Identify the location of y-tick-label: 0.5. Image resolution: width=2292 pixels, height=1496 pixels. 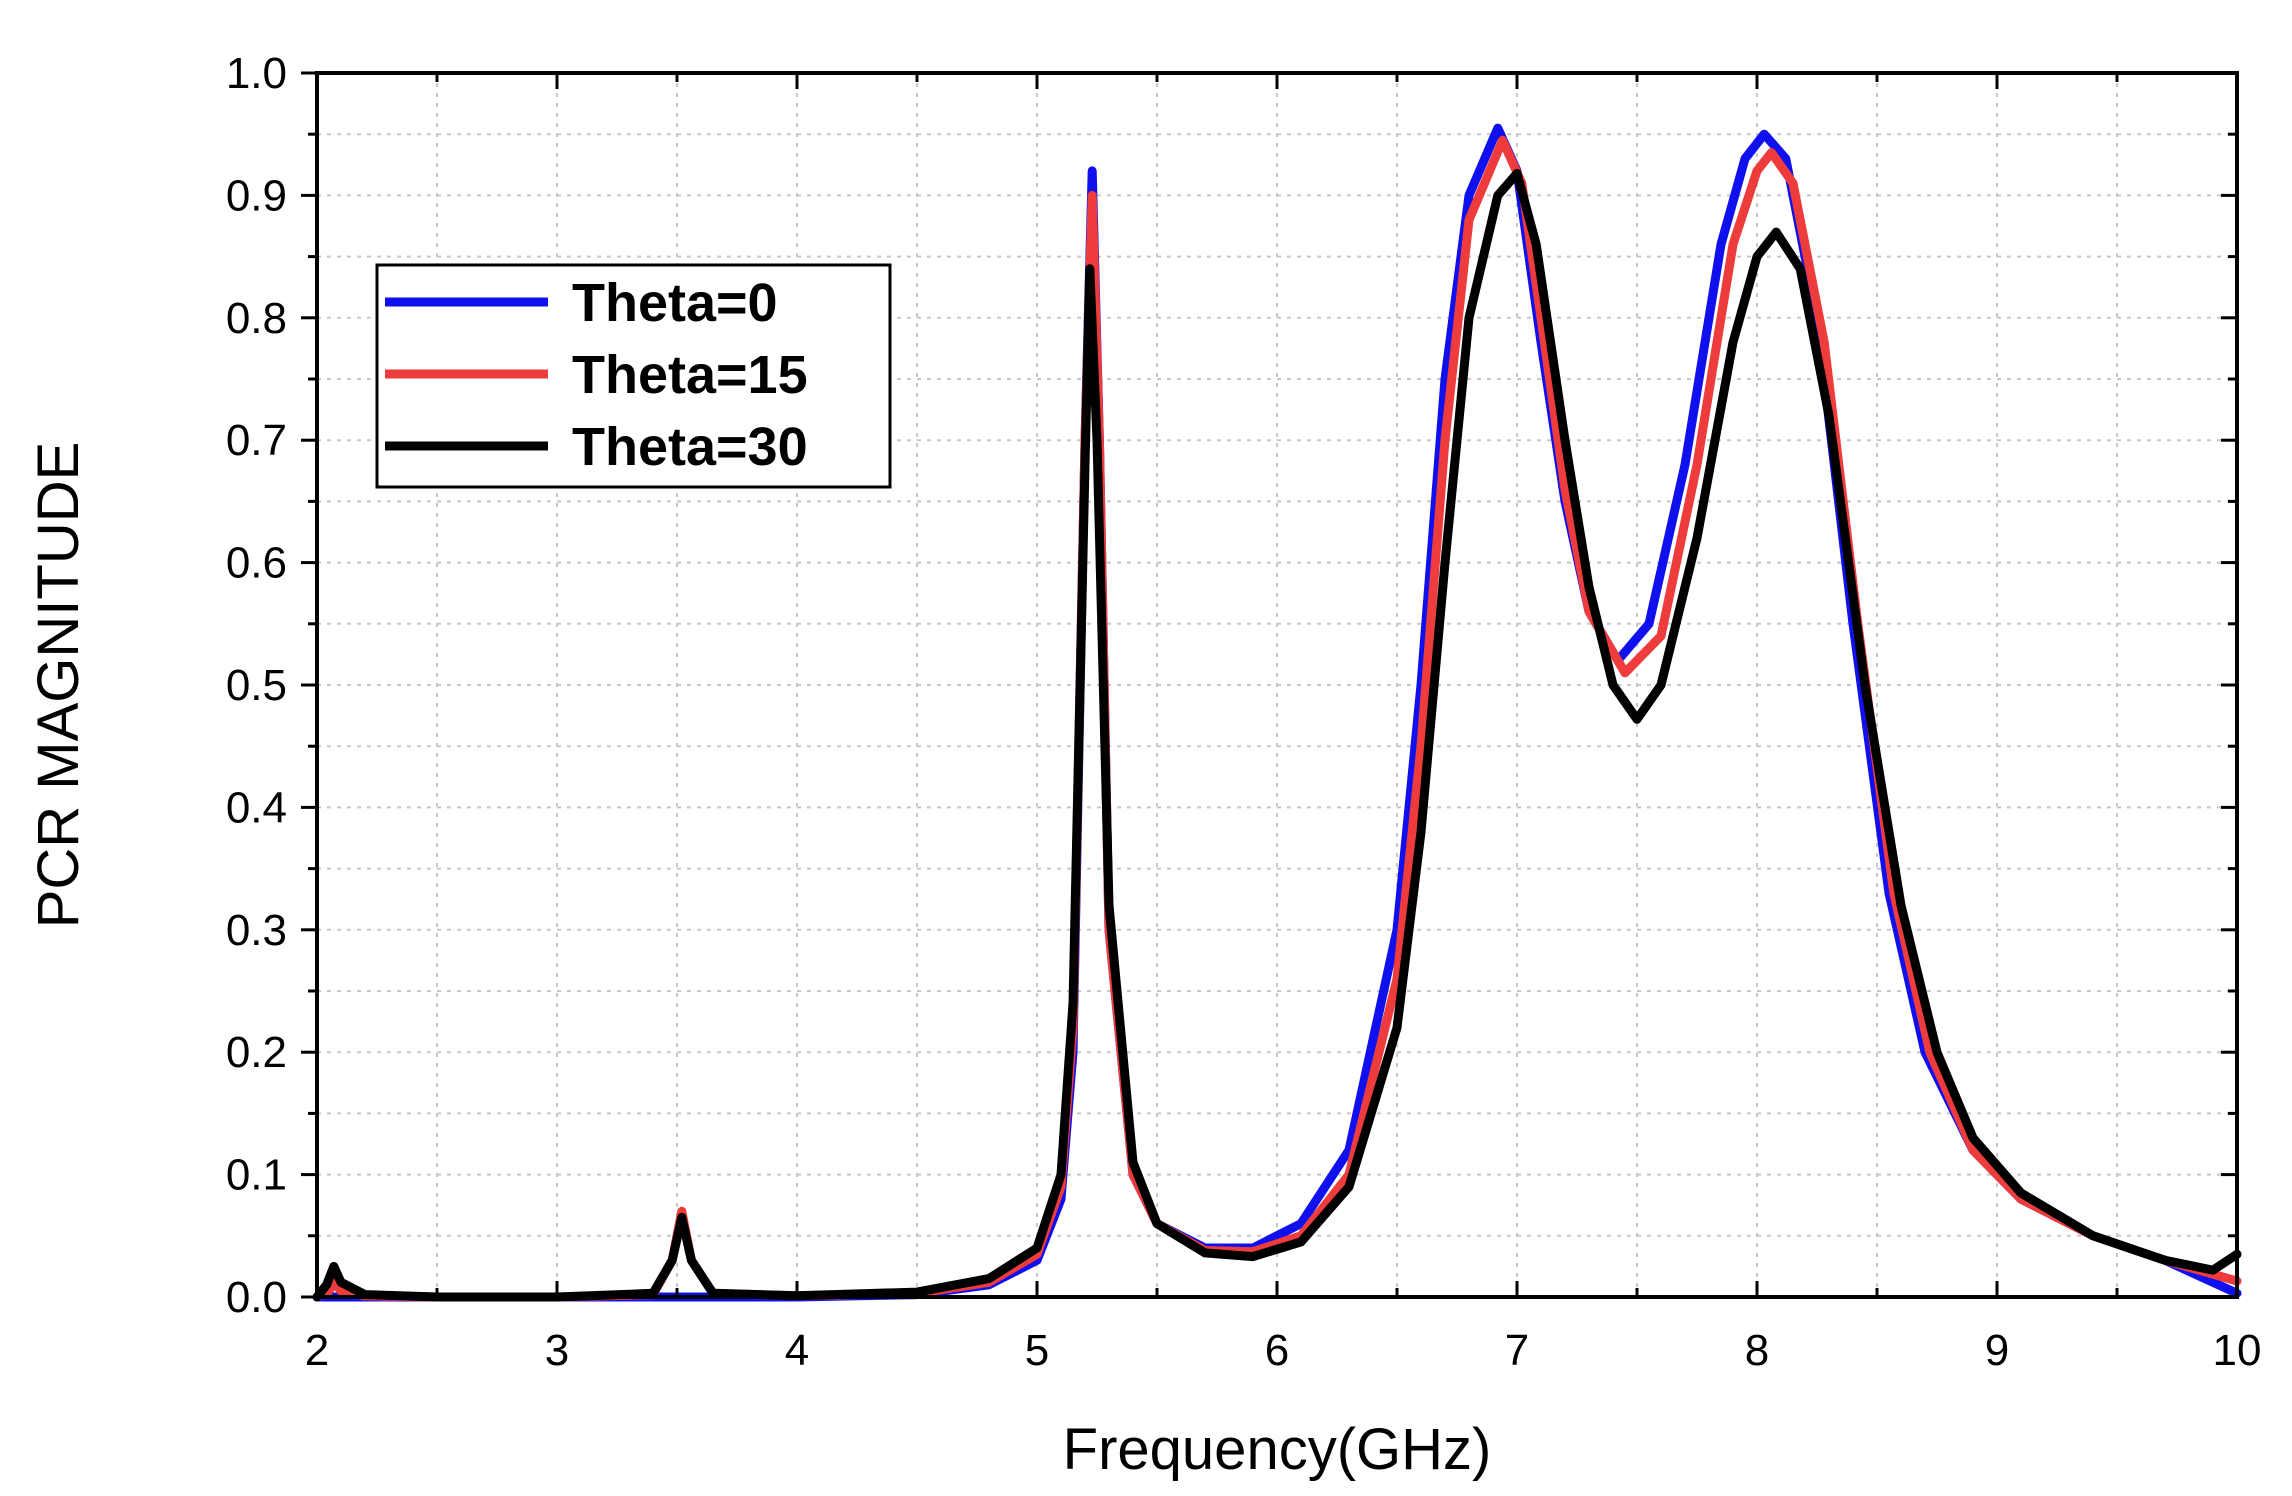
(256, 685).